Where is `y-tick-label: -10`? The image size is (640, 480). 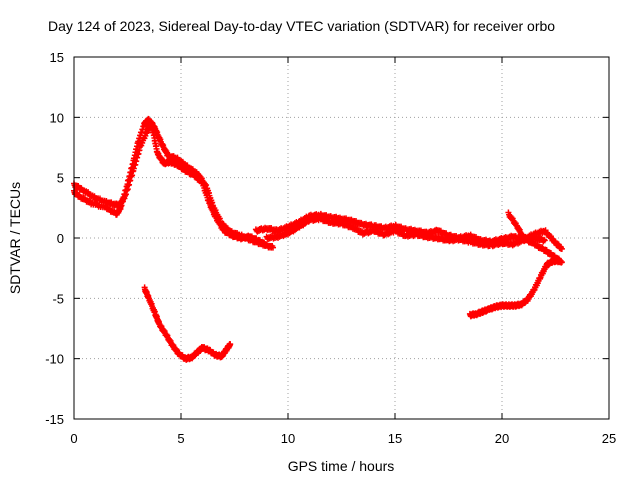
y-tick-label: -10 is located at coordinates (54, 359).